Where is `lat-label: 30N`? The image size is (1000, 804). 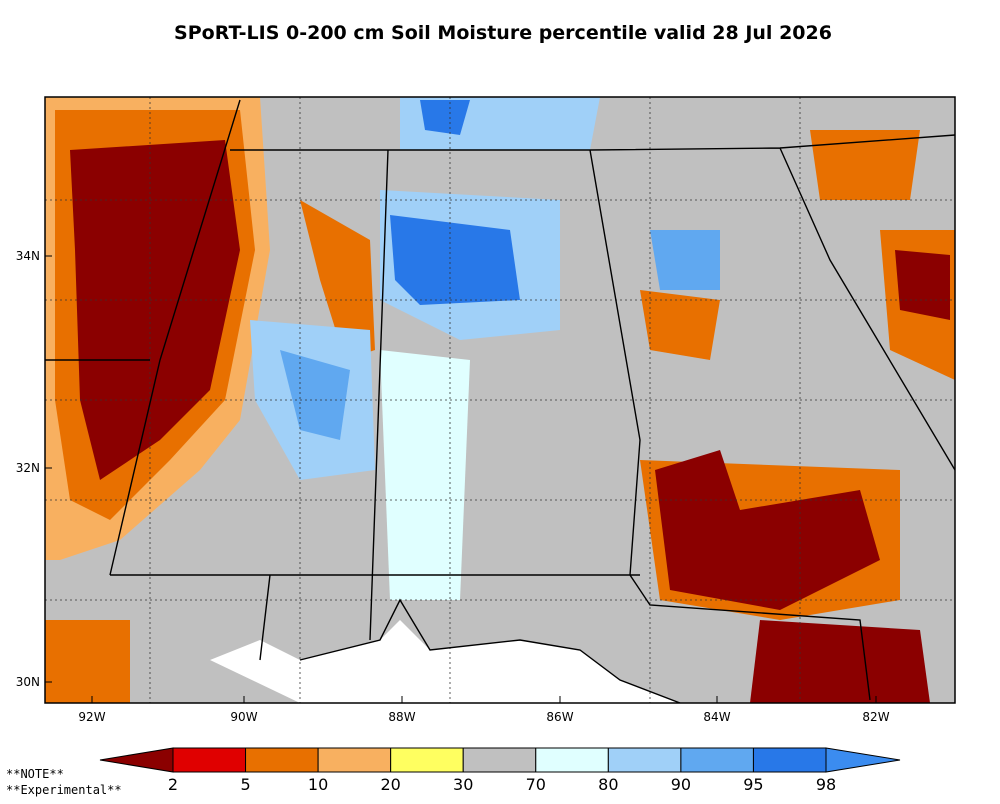
lat-label: 30N is located at coordinates (28, 682).